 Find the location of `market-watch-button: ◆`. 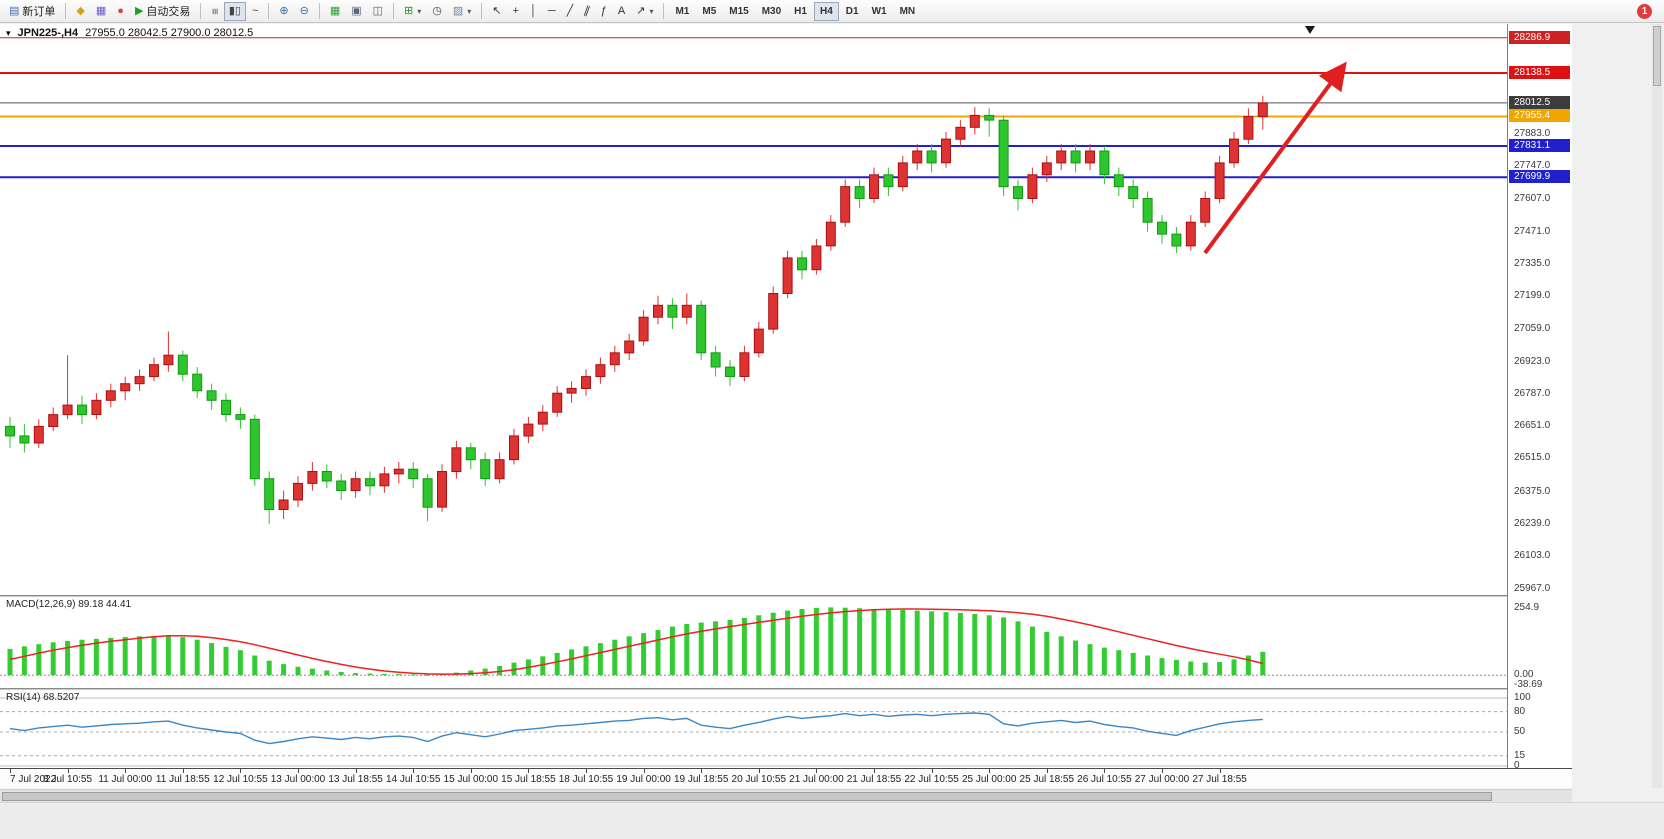

market-watch-button: ◆ is located at coordinates (80, 11).